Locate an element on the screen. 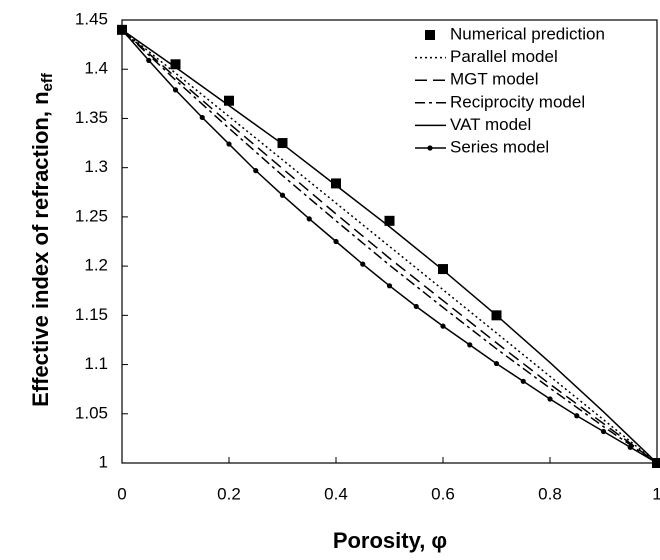 This screenshot has height=560, width=660. x-tick-label: 0.8 is located at coordinates (550, 493).